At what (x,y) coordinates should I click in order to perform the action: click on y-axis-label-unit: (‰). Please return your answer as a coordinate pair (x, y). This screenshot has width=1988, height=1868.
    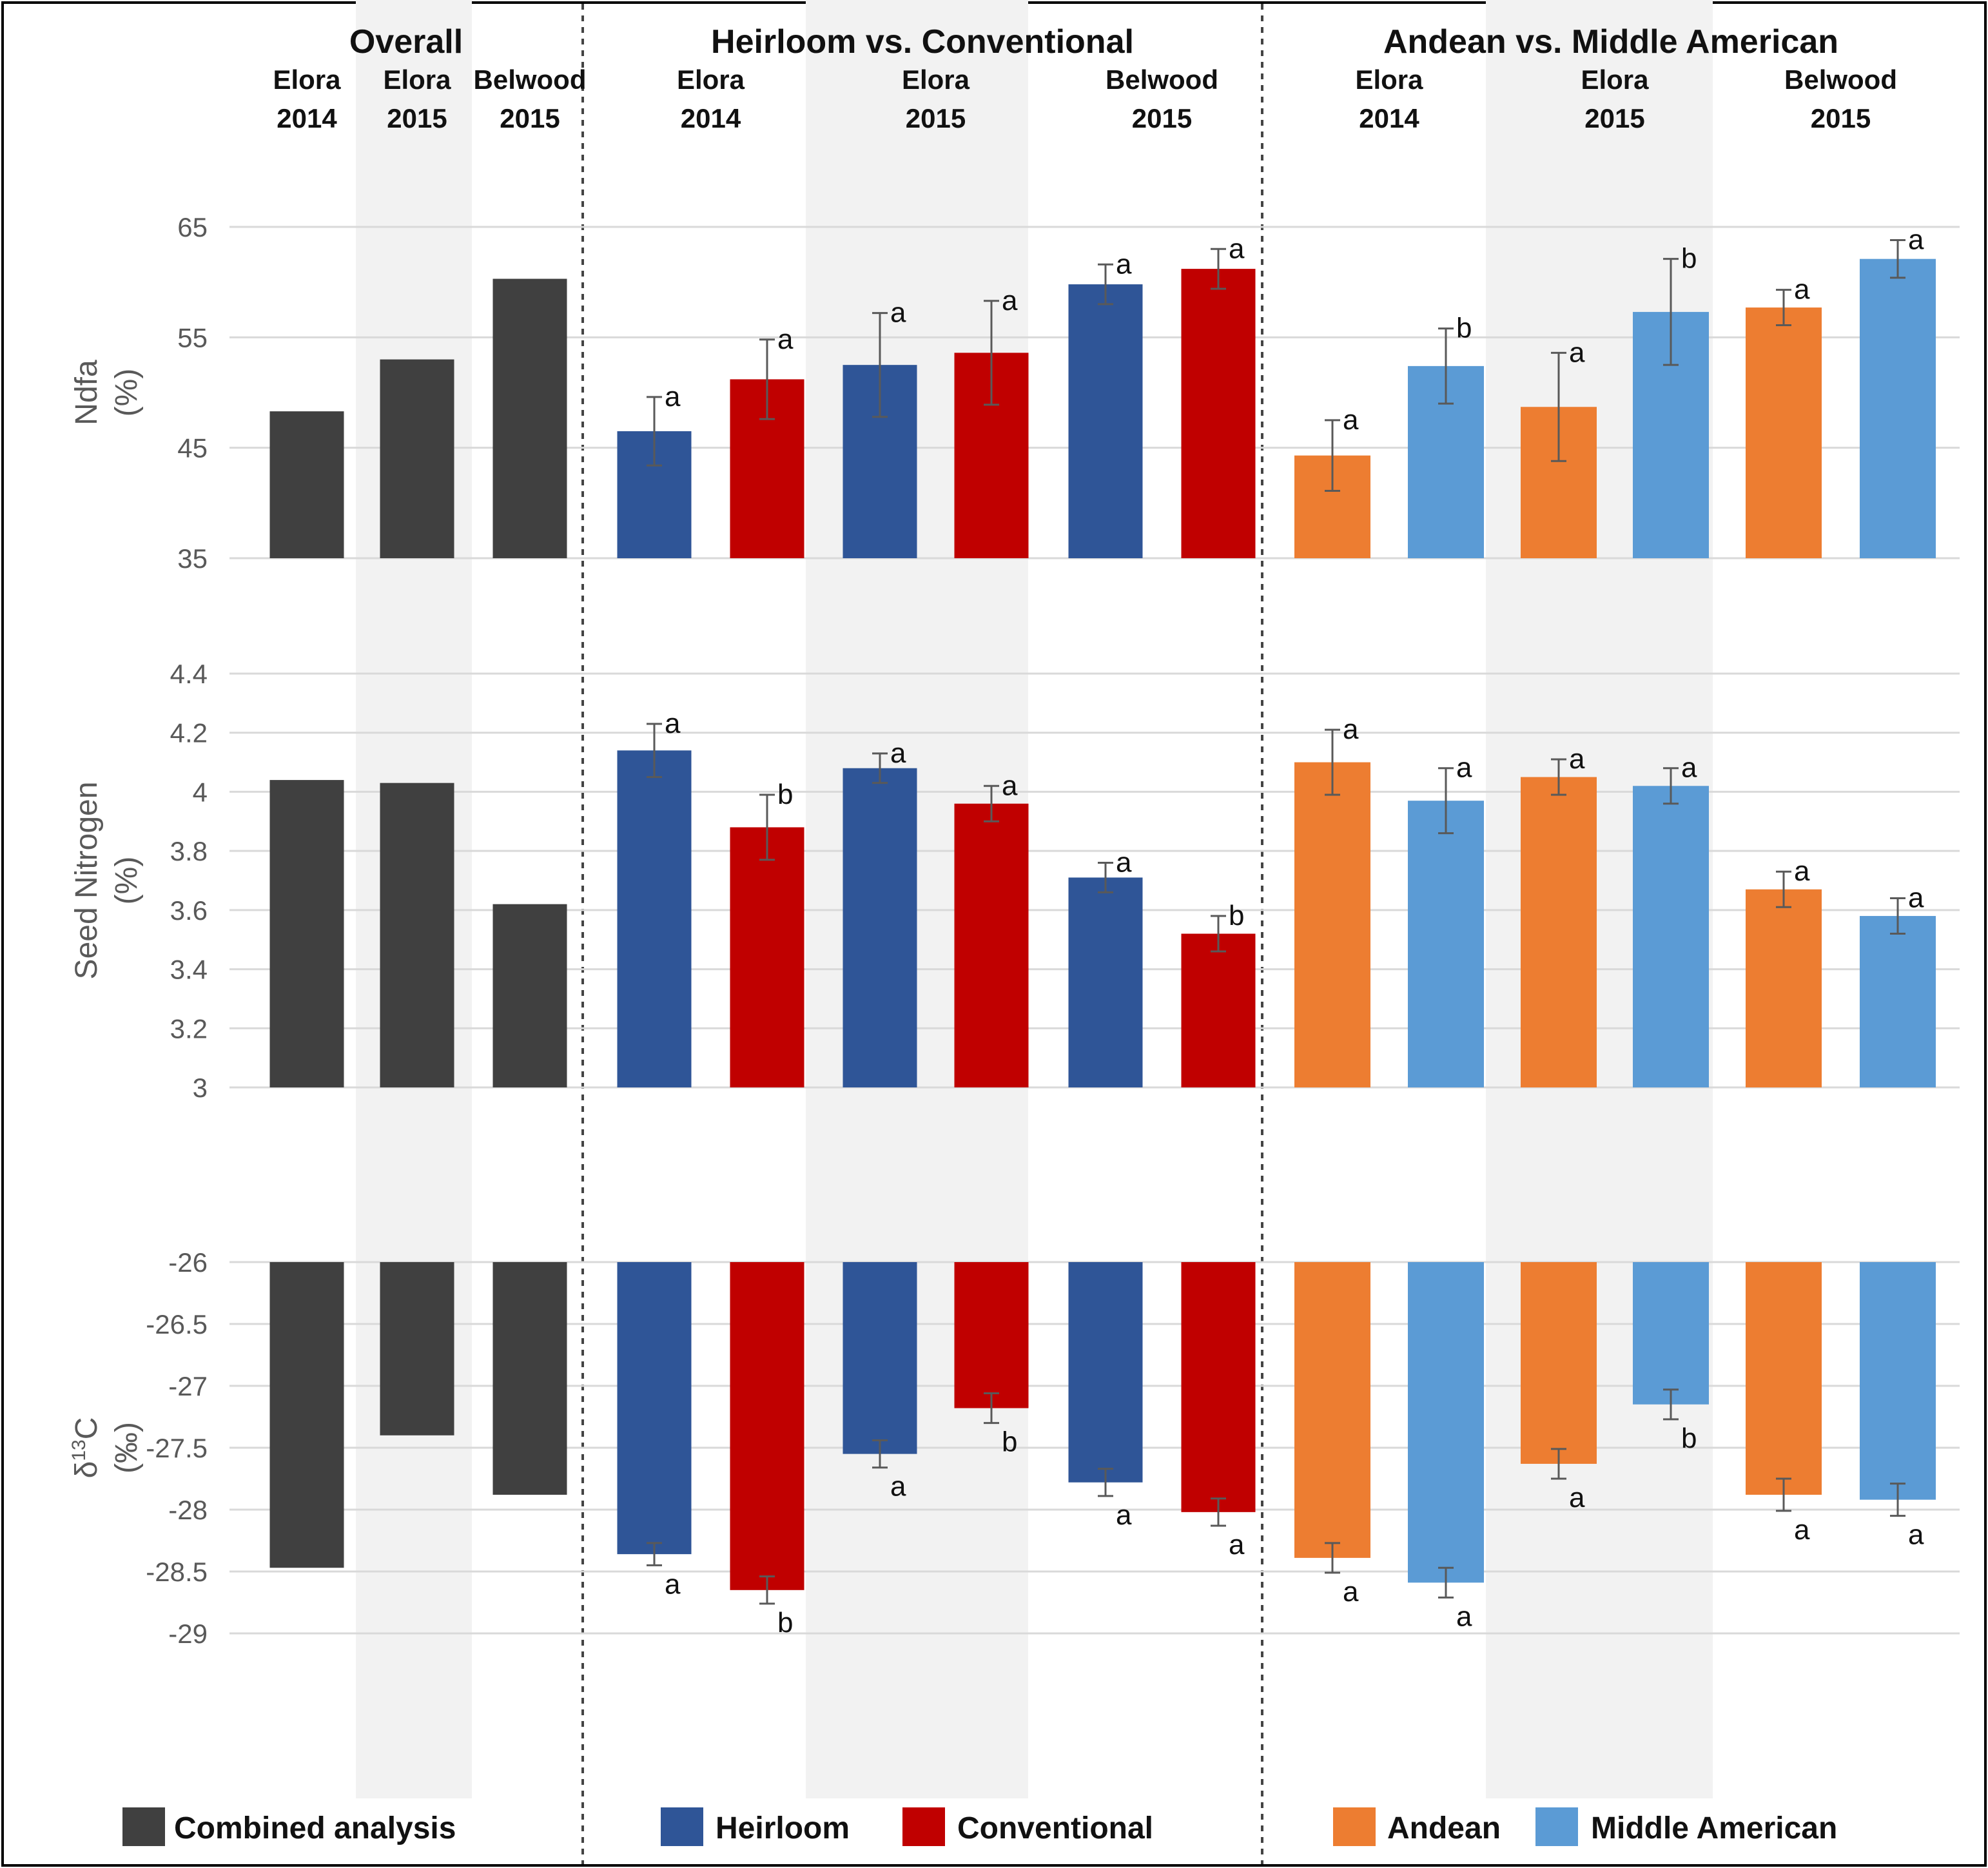
    Looking at the image, I should click on (127, 1448).